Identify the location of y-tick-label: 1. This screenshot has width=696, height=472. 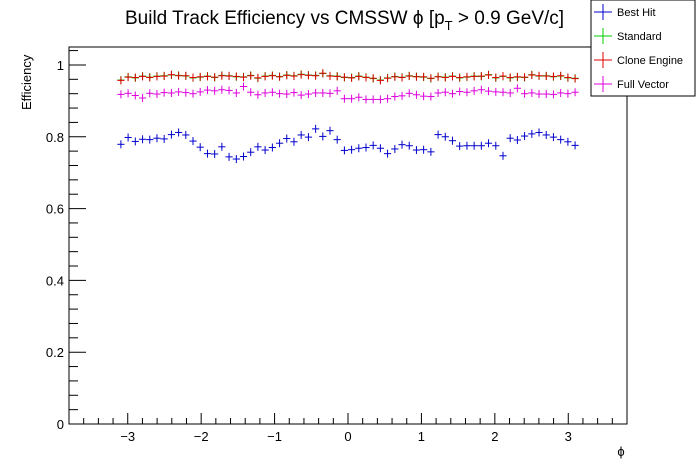
(60, 65).